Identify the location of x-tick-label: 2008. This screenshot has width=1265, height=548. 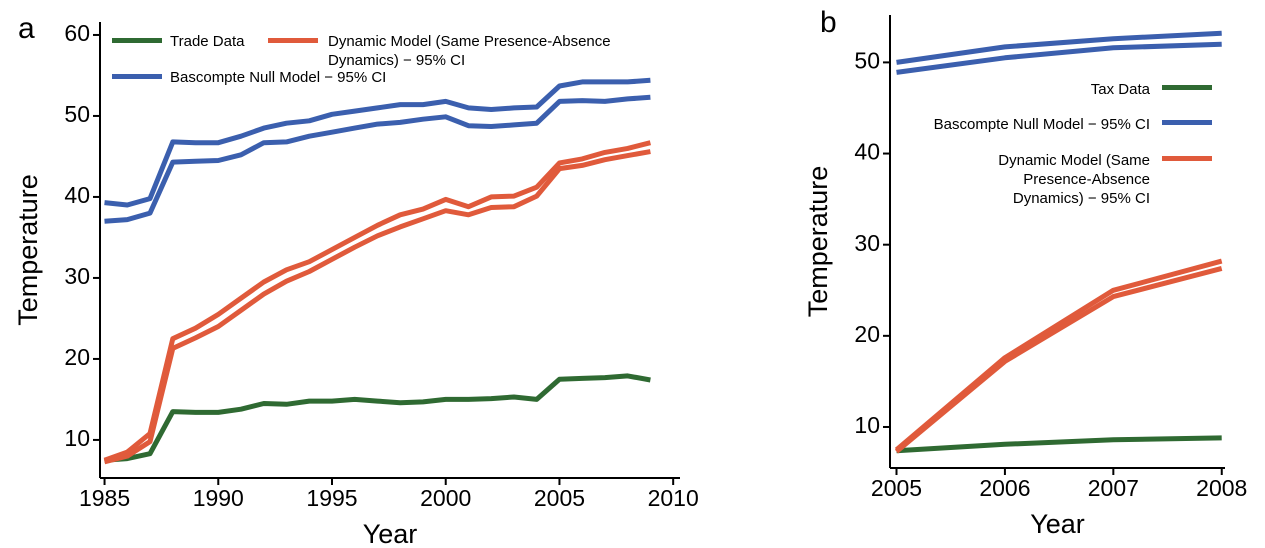
(1221, 488).